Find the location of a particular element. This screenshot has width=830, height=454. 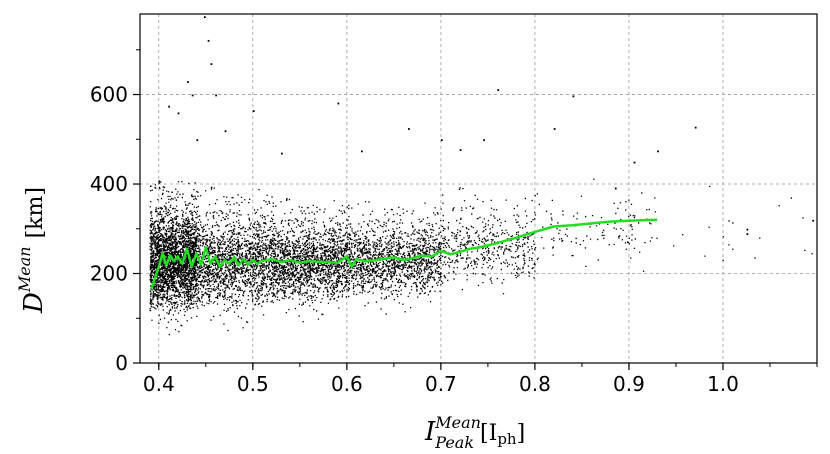

x-tick-label-2: 0.6 is located at coordinates (347, 384).